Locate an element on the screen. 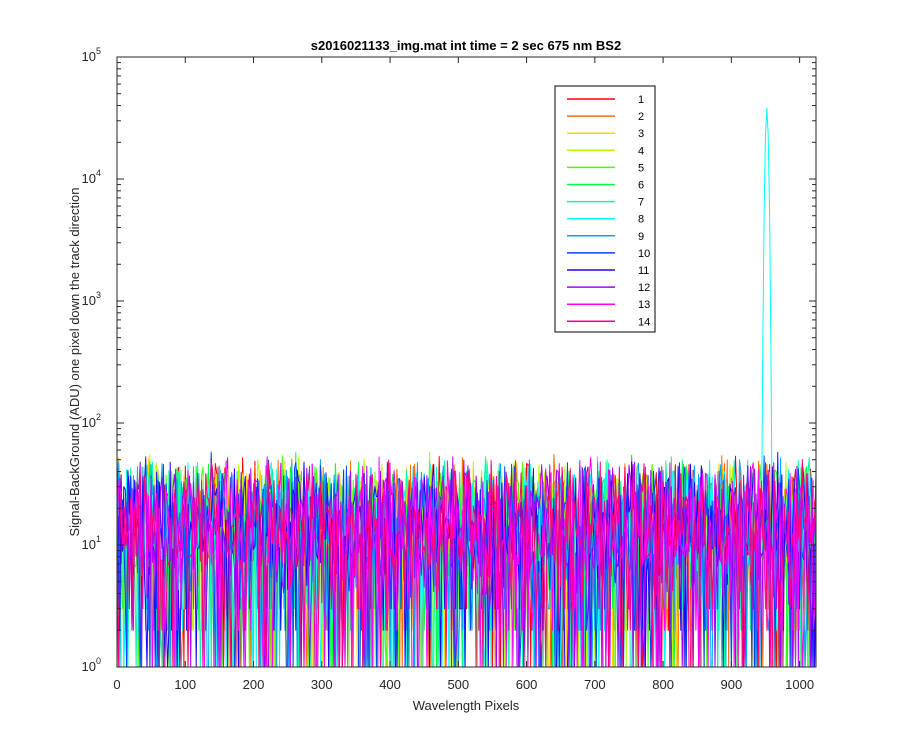  x-tick-label: 100 is located at coordinates (185, 684).